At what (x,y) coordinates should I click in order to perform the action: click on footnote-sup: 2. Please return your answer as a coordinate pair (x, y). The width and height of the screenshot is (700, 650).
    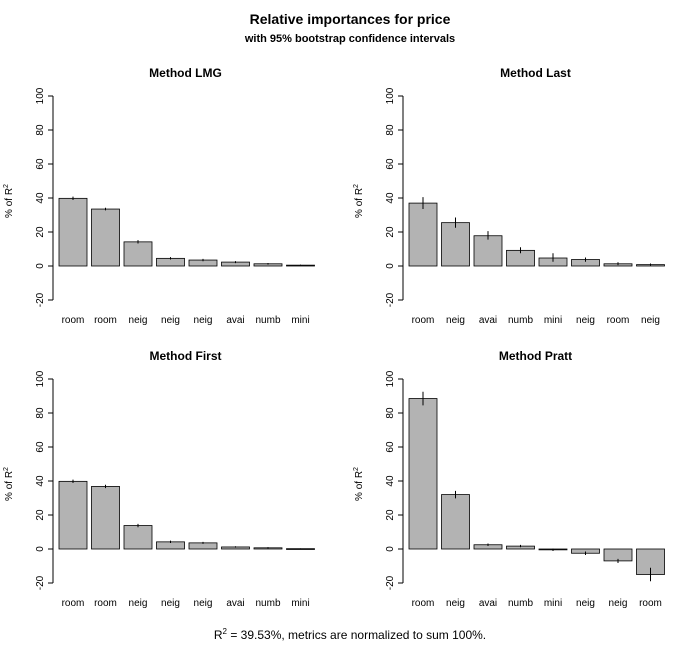
    Looking at the image, I should click on (225, 631).